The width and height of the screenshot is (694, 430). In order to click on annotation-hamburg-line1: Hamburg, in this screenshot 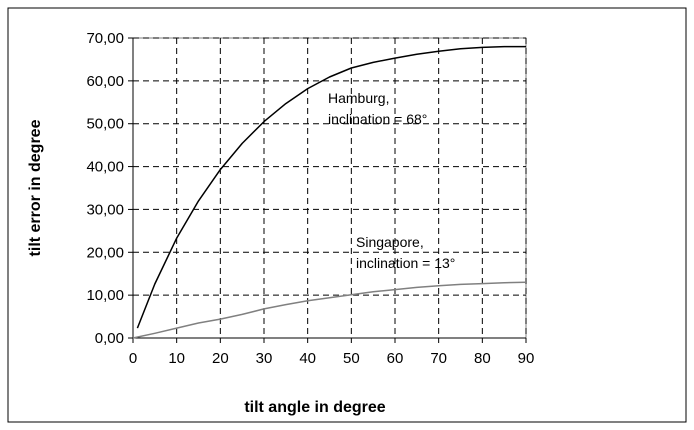, I will do `click(358, 98)`.